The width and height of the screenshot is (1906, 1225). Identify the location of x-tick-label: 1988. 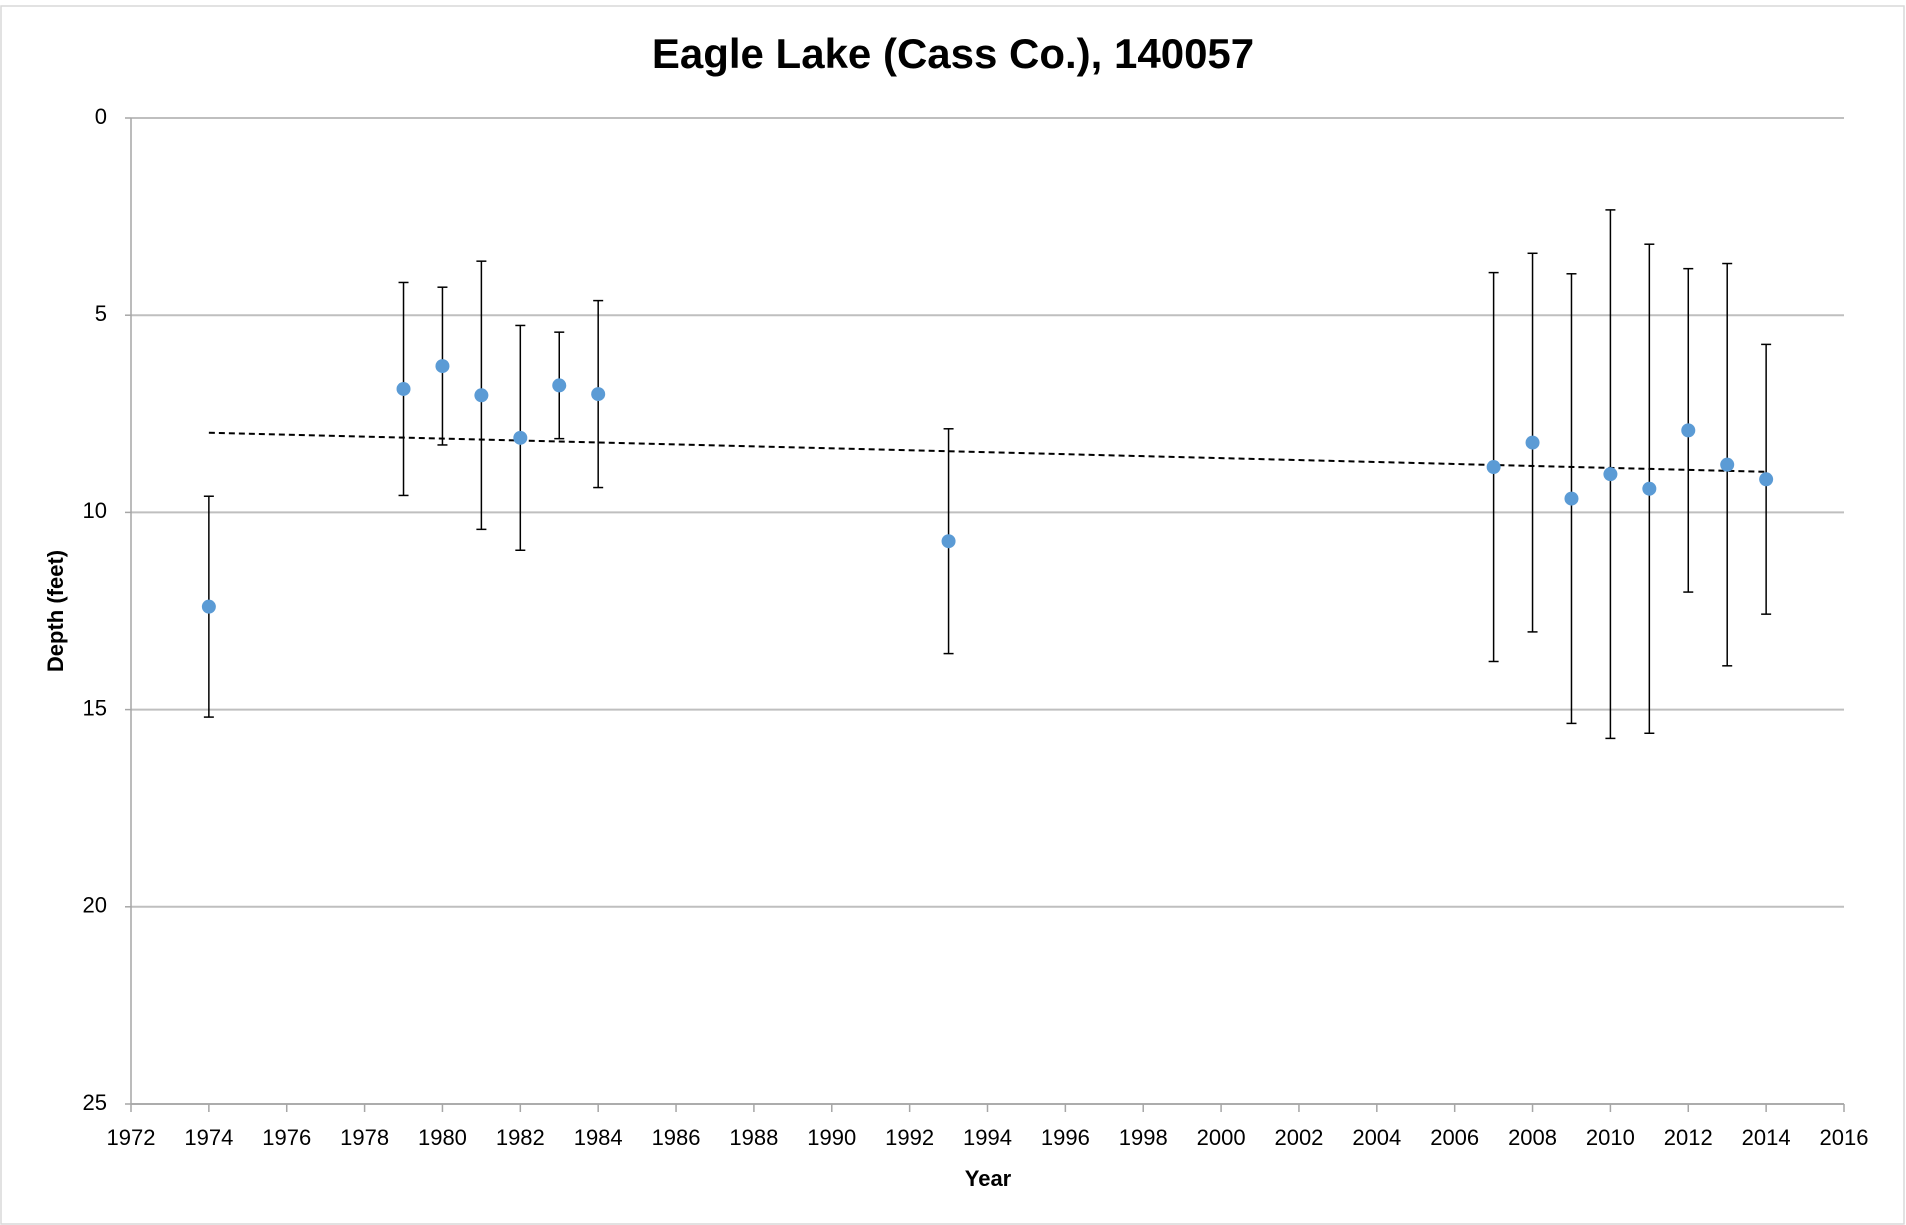
(753, 1137).